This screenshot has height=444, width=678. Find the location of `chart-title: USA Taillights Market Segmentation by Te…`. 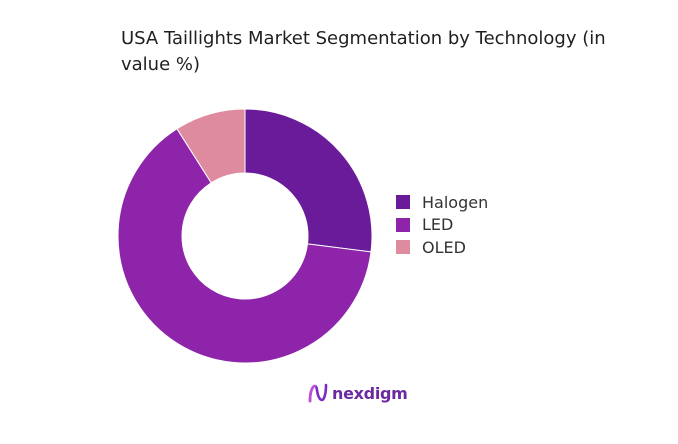

chart-title: USA Taillights Market Segmentation by Te… is located at coordinates (363, 51).